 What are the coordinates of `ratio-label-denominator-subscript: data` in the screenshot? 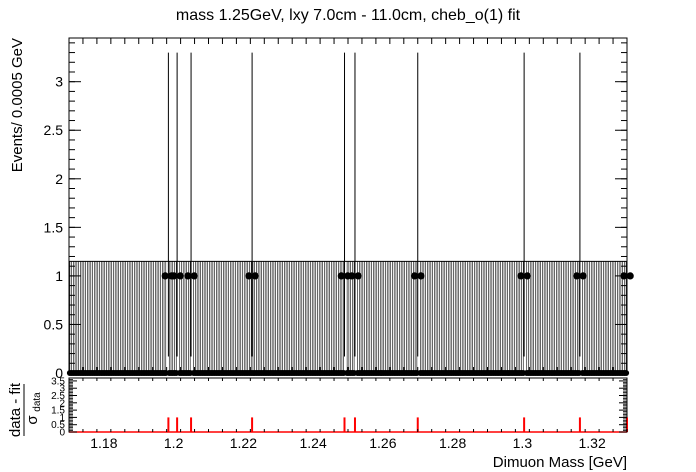 It's located at (37, 402).